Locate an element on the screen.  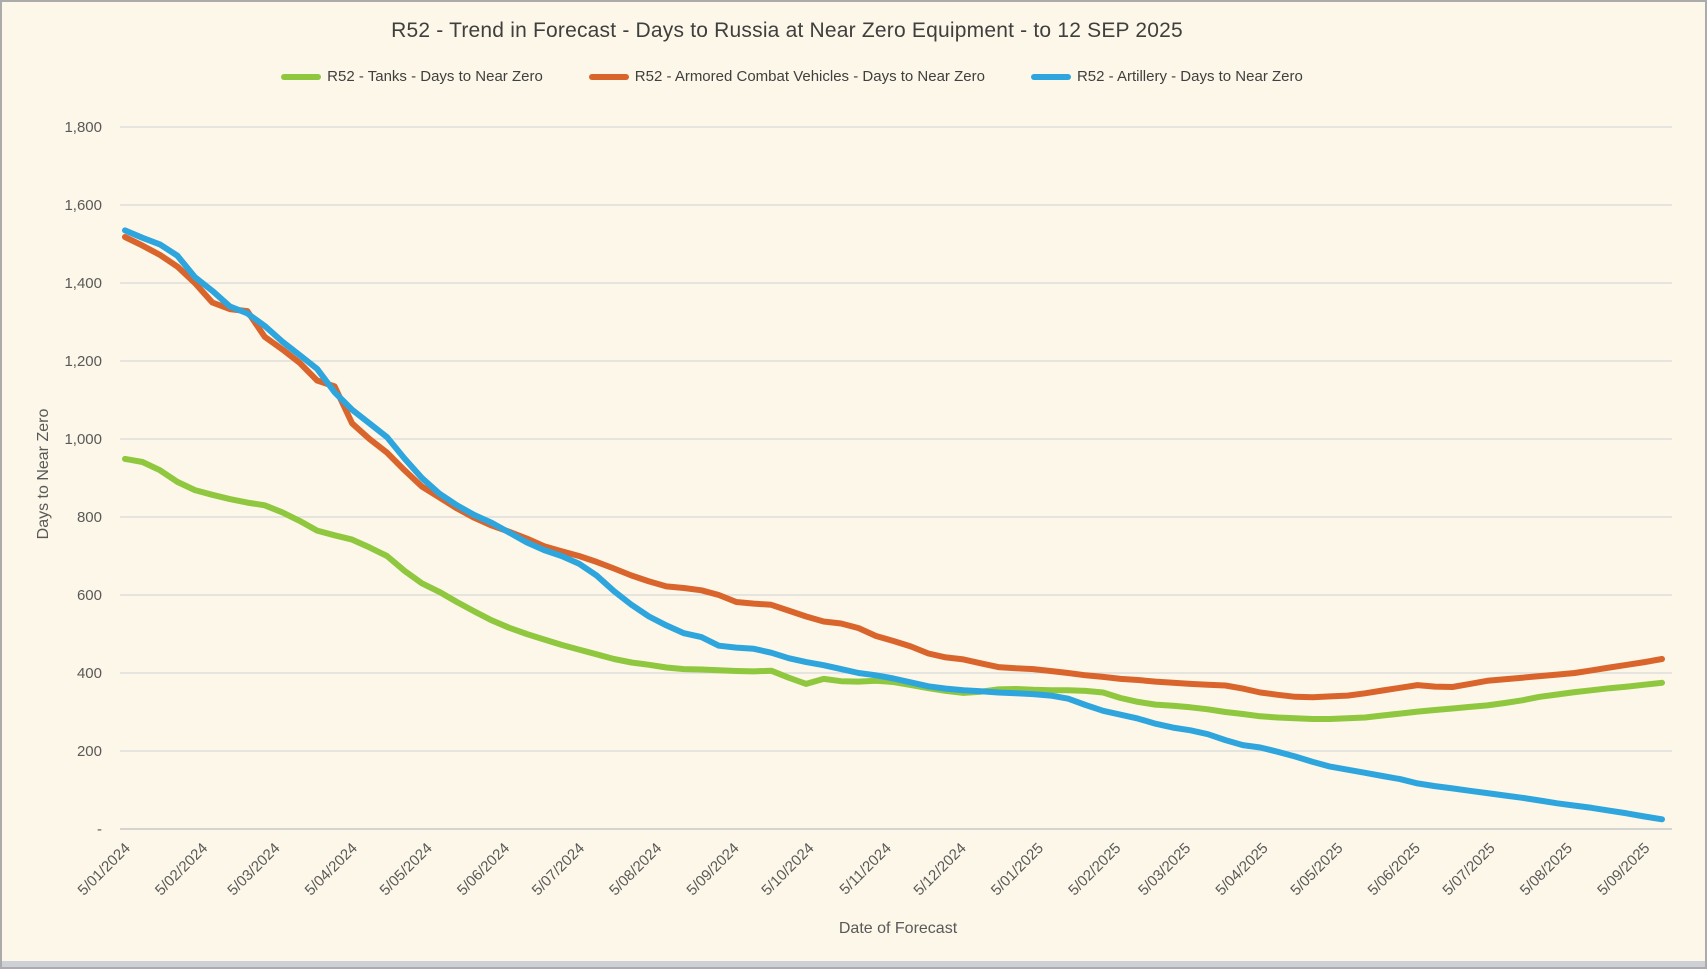
acv-line-swatch-icon is located at coordinates (608, 76).